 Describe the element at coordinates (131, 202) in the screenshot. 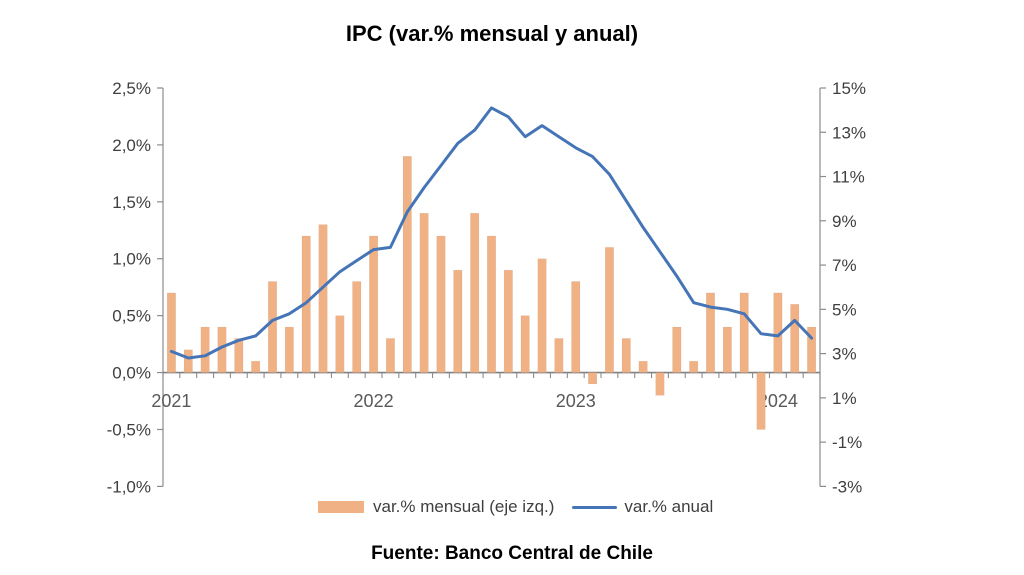

I see `left-axis-tick-label: 1,5%` at that location.